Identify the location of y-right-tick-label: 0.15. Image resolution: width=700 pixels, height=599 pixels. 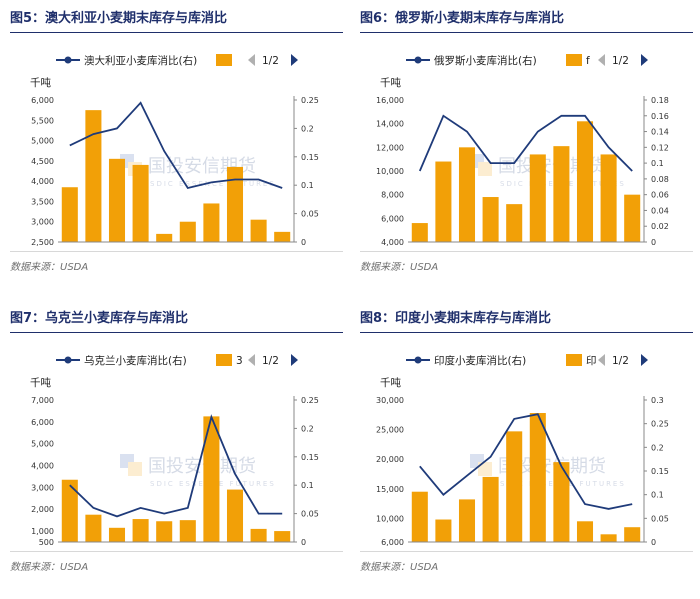
(310, 157).